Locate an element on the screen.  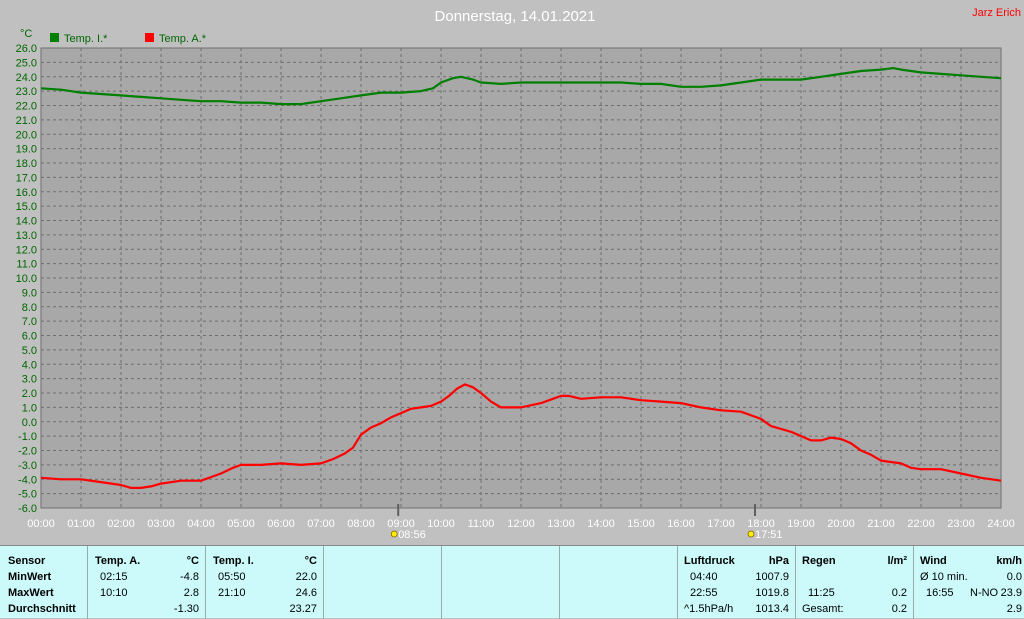
wind-max-direction: N-NO is located at coordinates (984, 593).